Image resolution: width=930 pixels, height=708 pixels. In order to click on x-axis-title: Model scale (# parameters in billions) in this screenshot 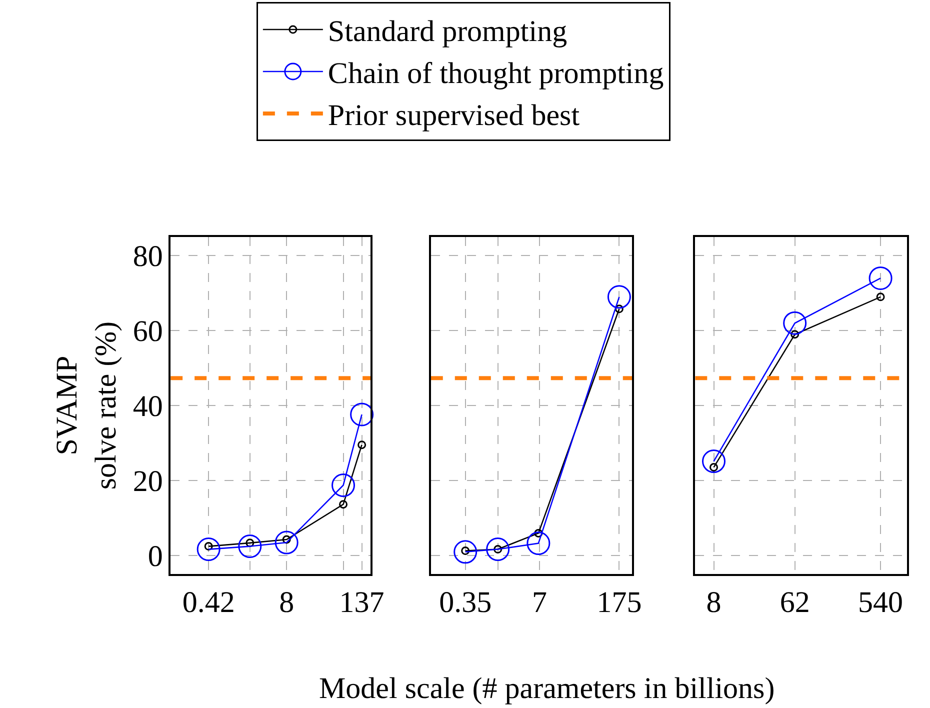, I will do `click(547, 688)`.